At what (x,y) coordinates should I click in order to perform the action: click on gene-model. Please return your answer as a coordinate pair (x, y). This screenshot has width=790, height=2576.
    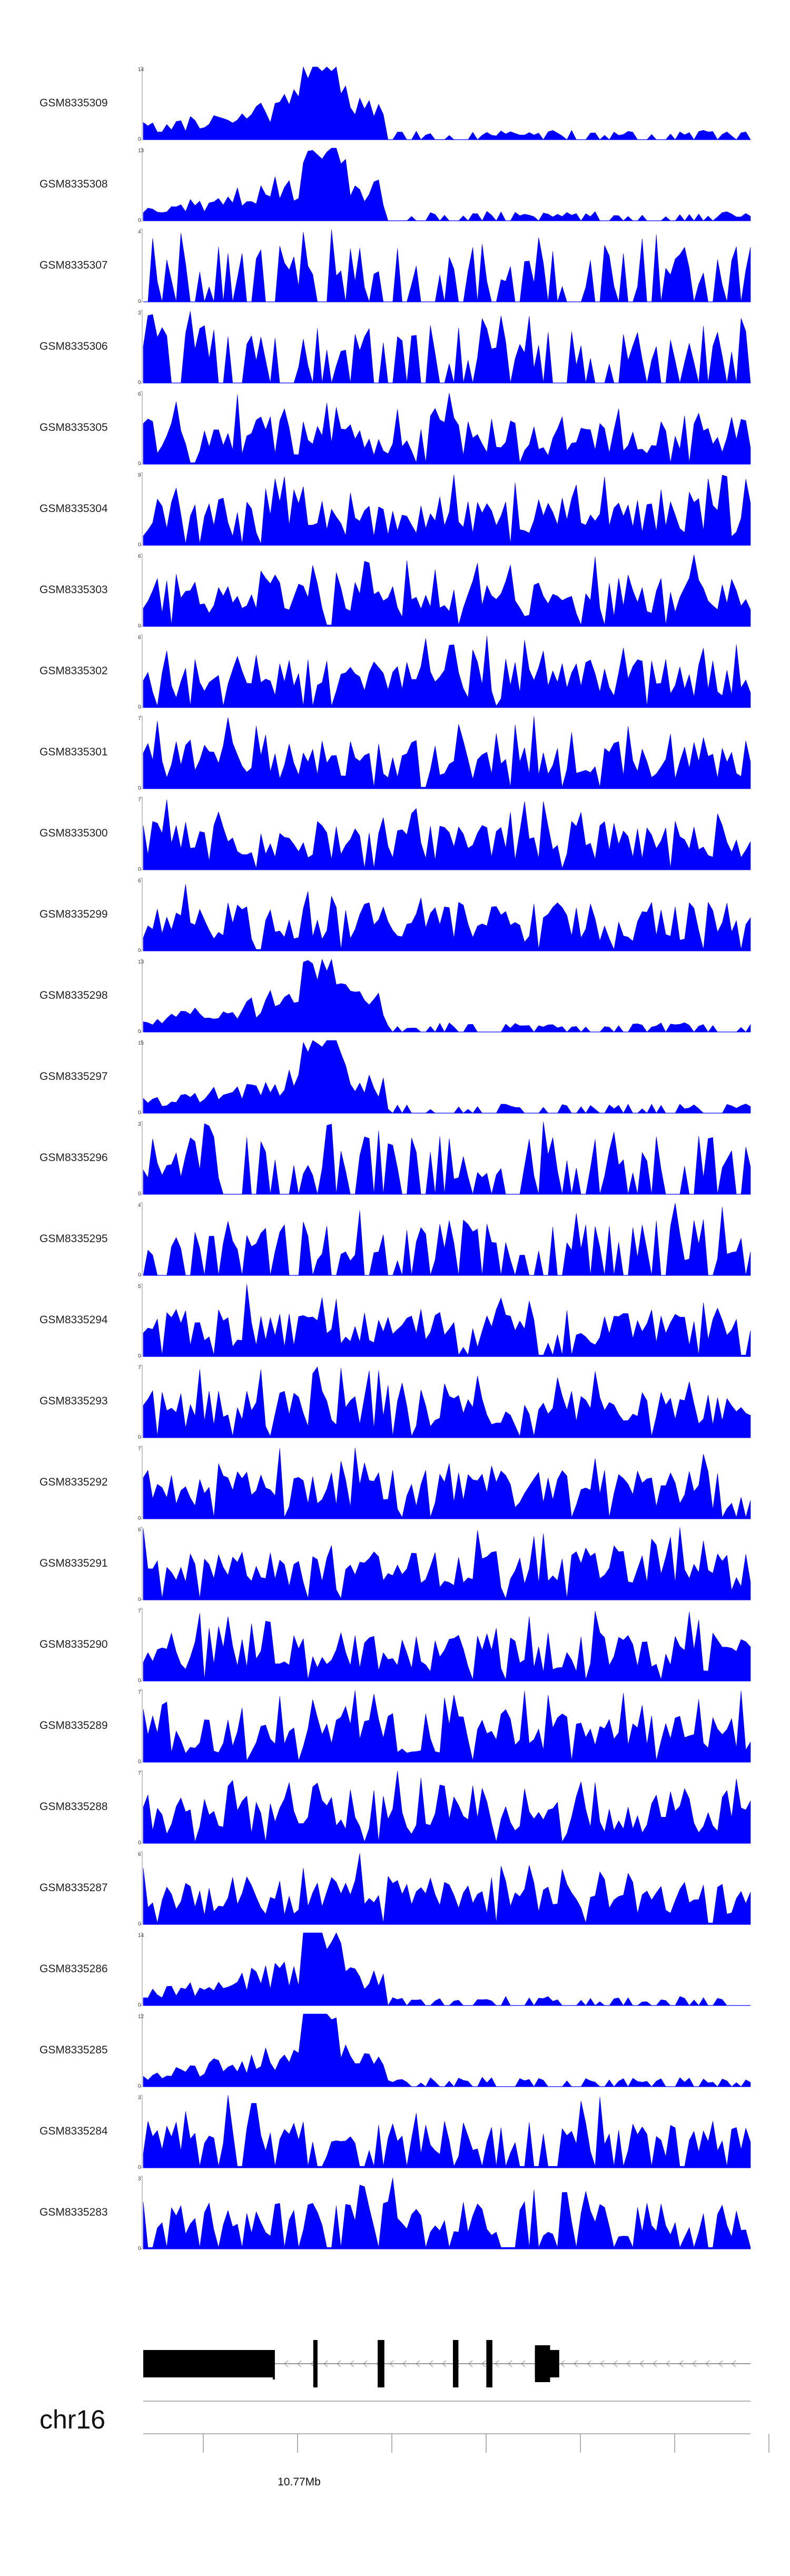
    Looking at the image, I should click on (446, 2364).